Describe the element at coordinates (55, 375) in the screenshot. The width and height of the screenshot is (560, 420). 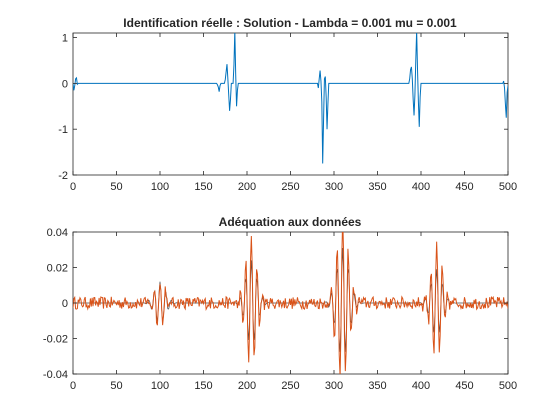
I see `y-tick-label: -0.04` at that location.